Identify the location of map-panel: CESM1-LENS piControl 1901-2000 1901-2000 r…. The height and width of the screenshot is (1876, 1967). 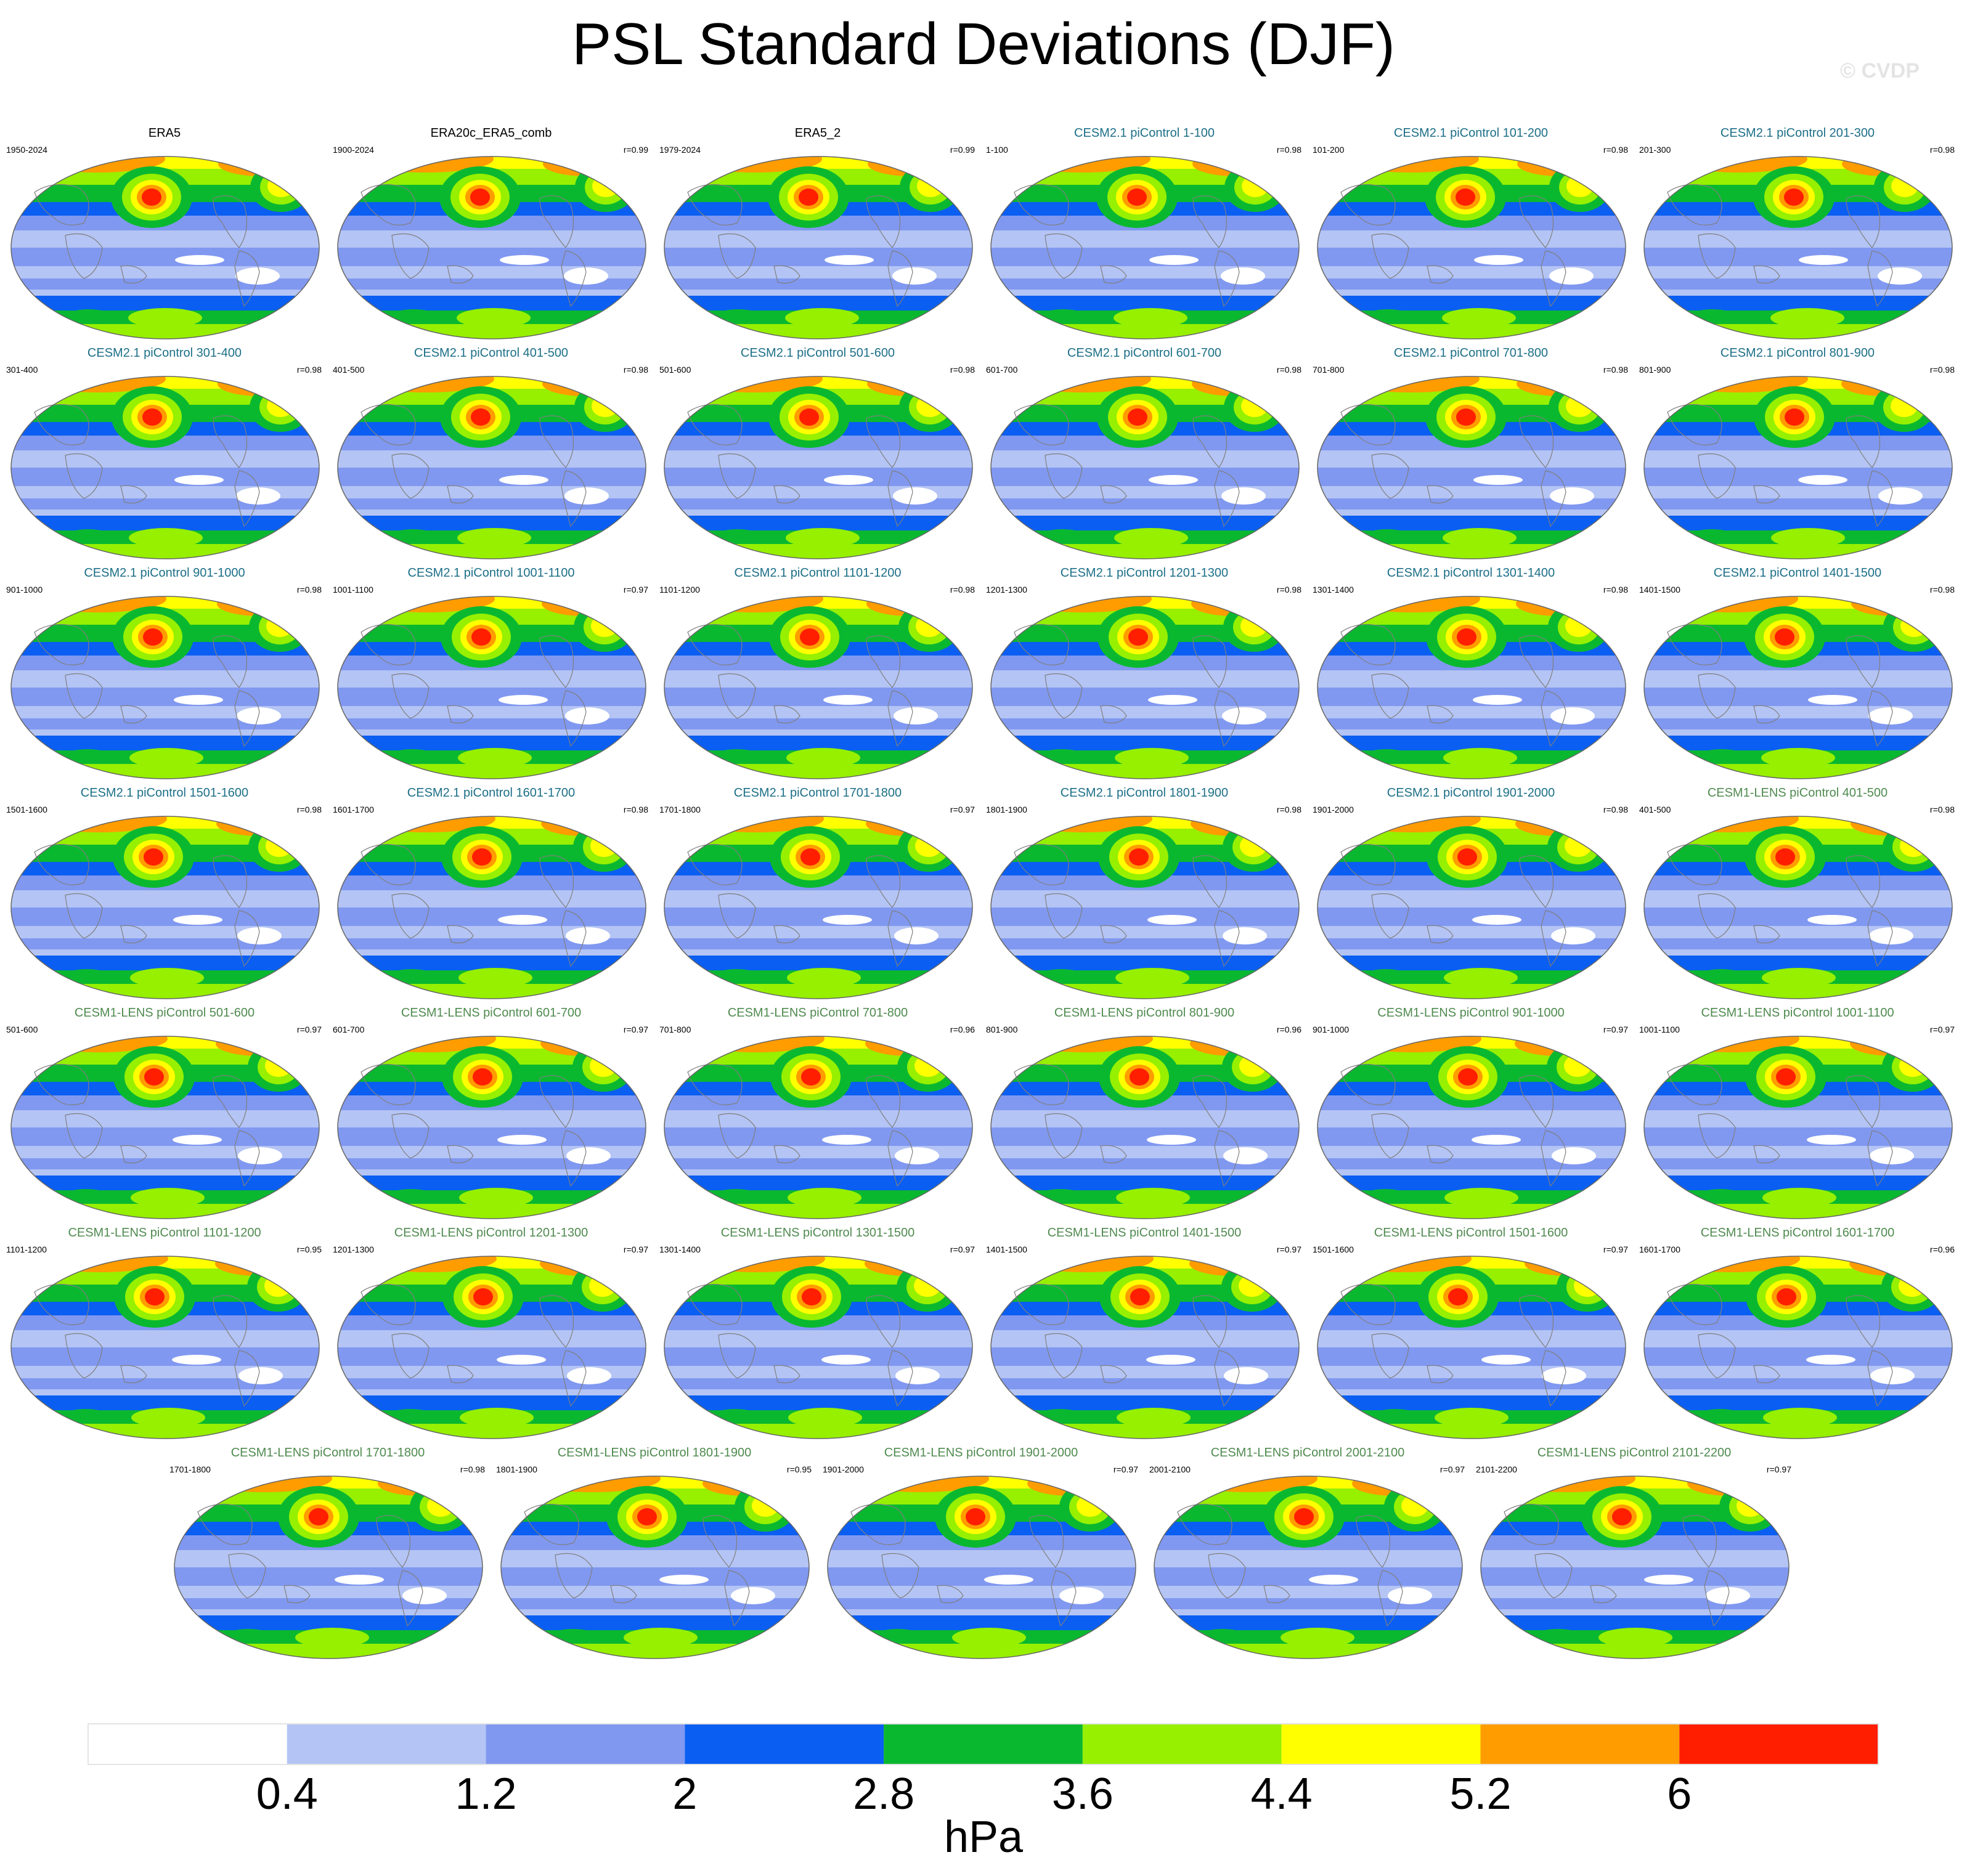
(981, 1554).